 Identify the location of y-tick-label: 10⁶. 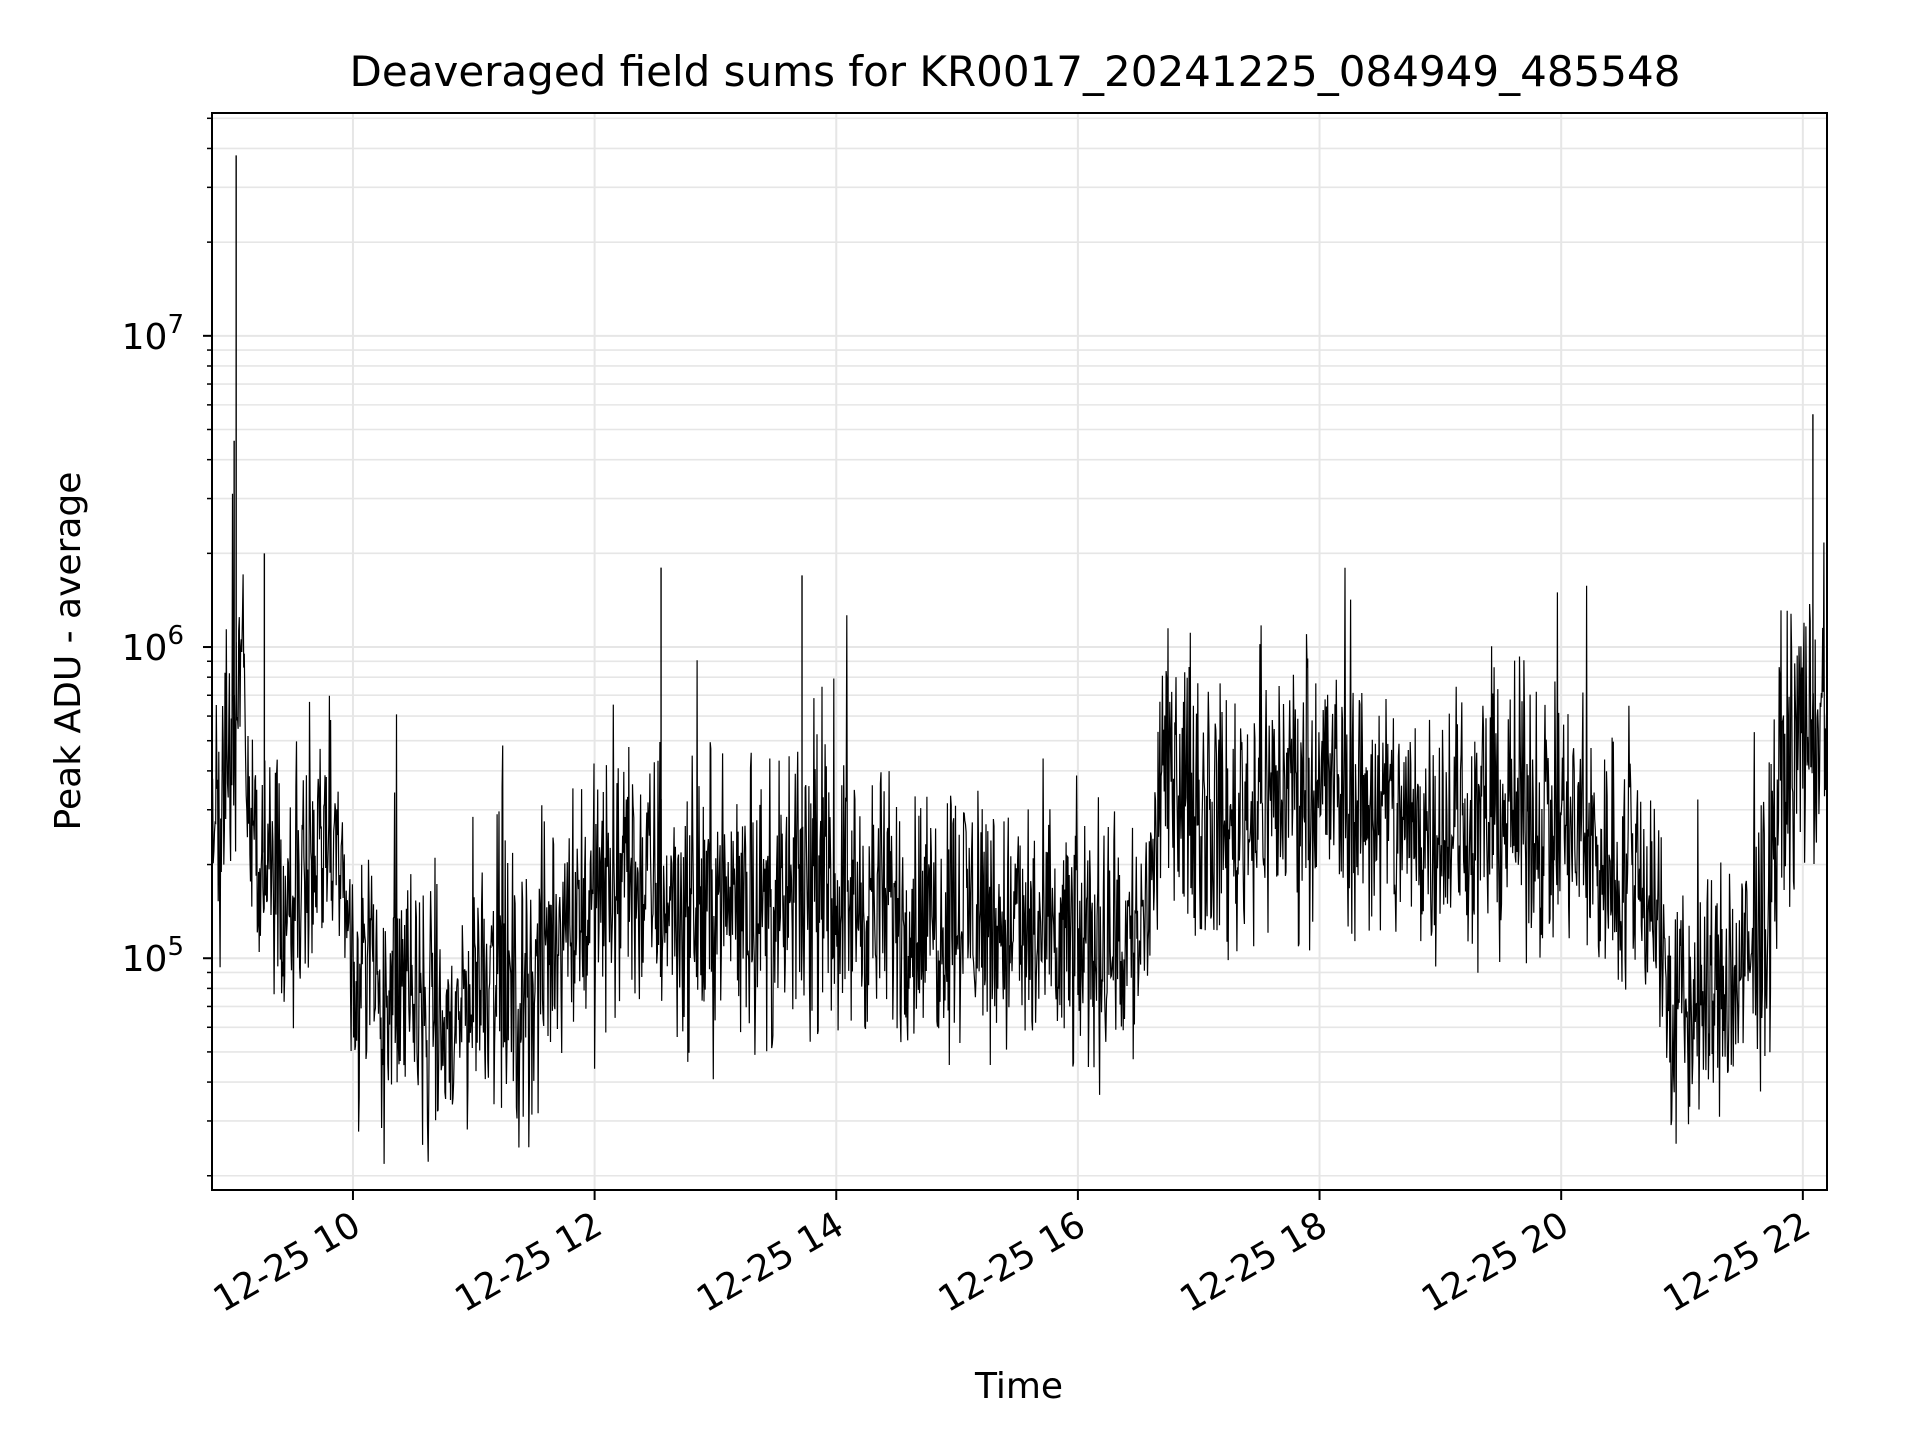
(153, 645).